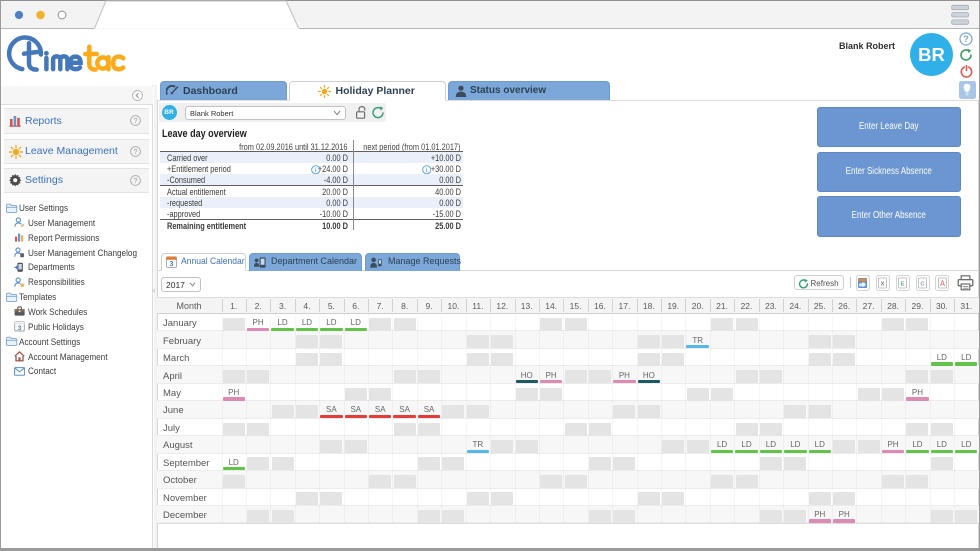  I want to click on svg-text: C, so click(922, 284).